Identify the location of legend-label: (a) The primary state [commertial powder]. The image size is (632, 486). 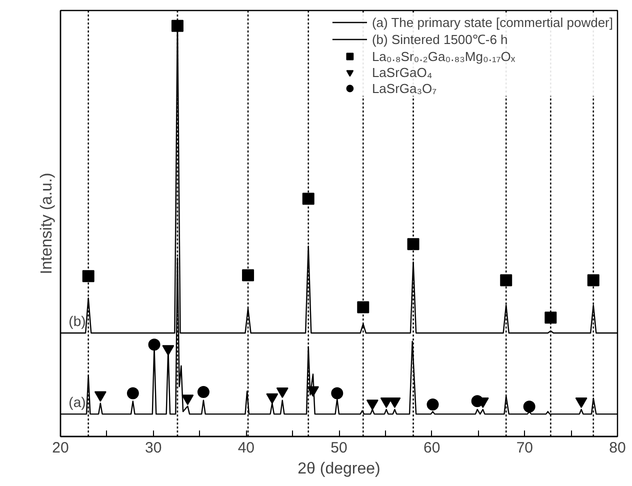
(492, 22).